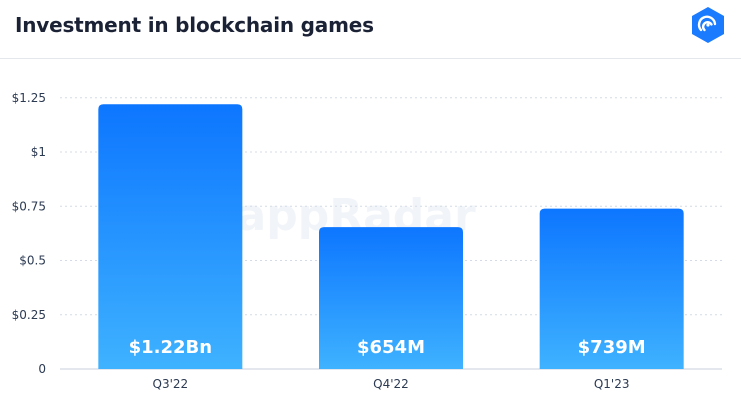 The height and width of the screenshot is (417, 741). I want to click on bar-q322, so click(170, 236).